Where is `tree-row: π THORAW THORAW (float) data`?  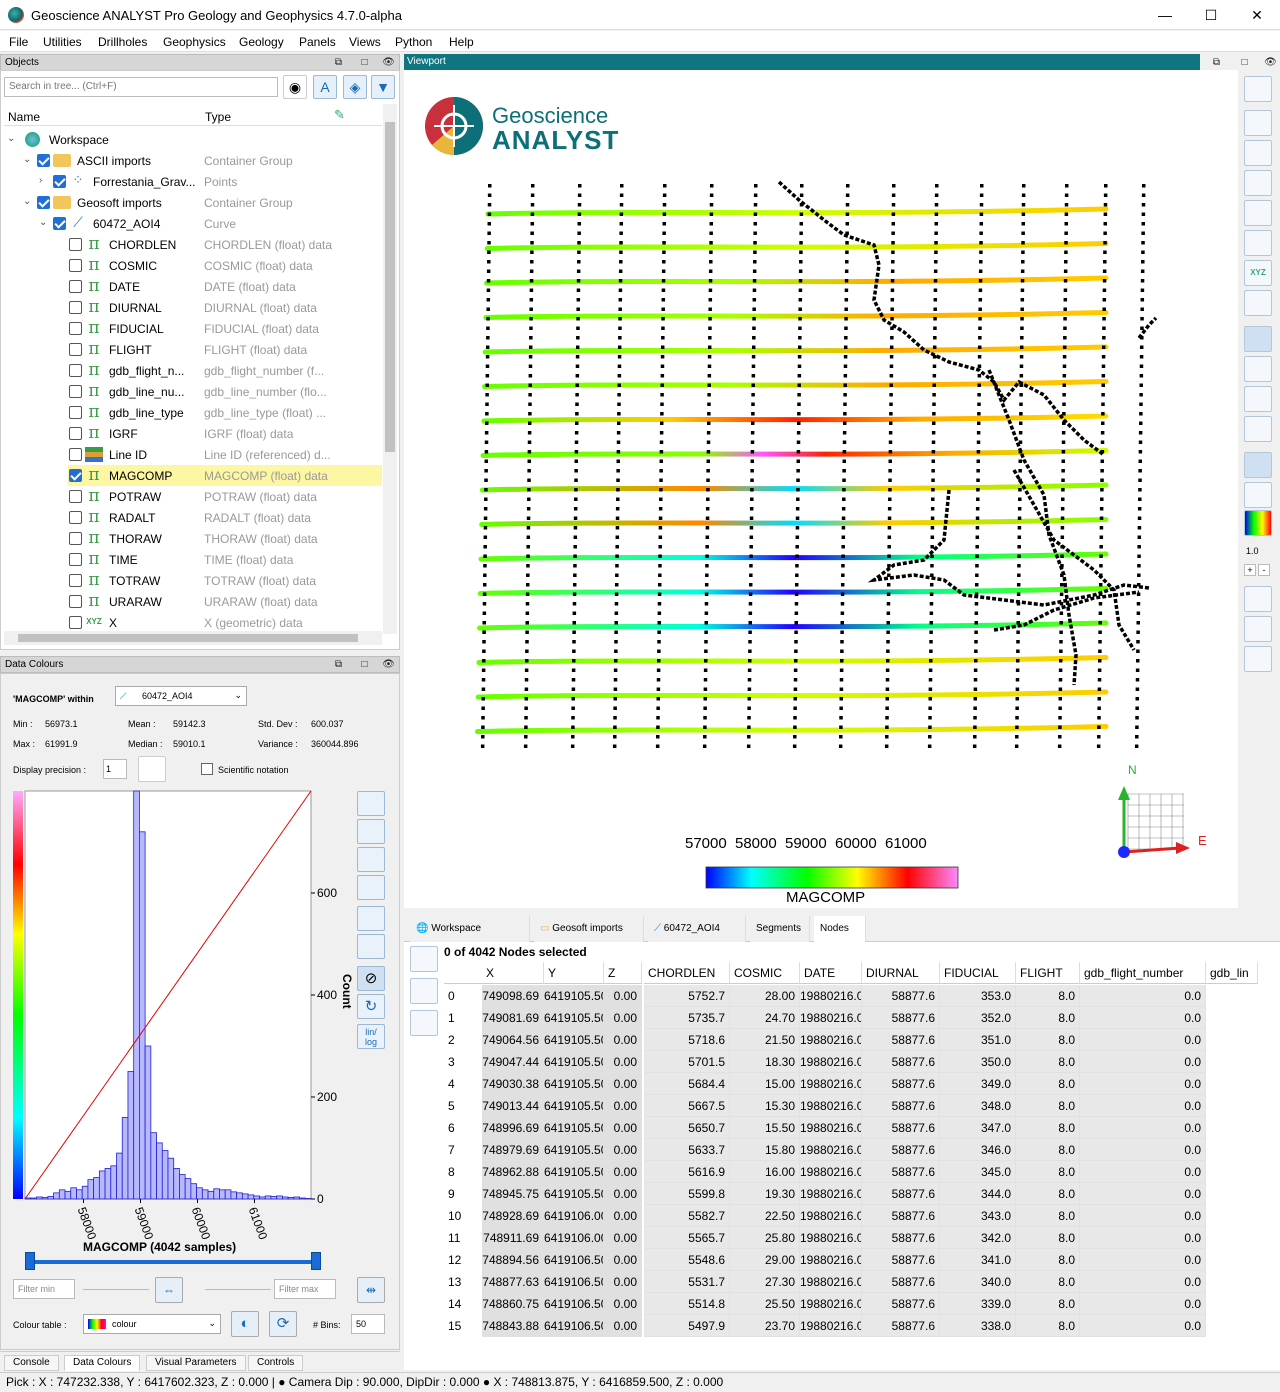
tree-row: π THORAW THORAW (float) data is located at coordinates (193, 538).